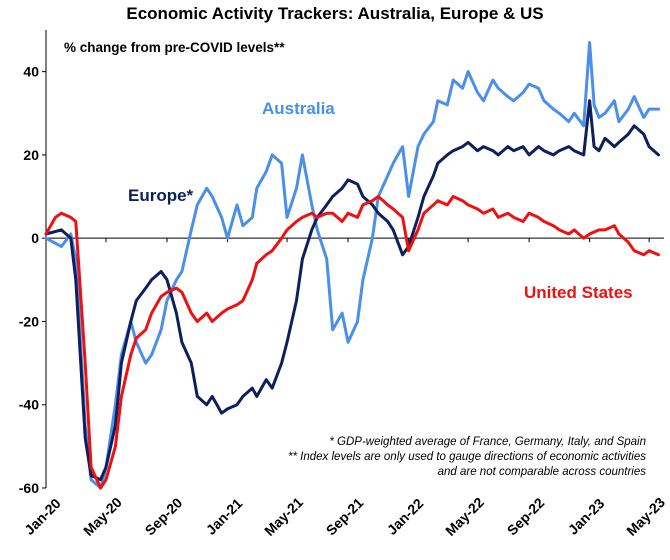 Image resolution: width=670 pixels, height=560 pixels. I want to click on series-label-australia: Australia, so click(298, 108).